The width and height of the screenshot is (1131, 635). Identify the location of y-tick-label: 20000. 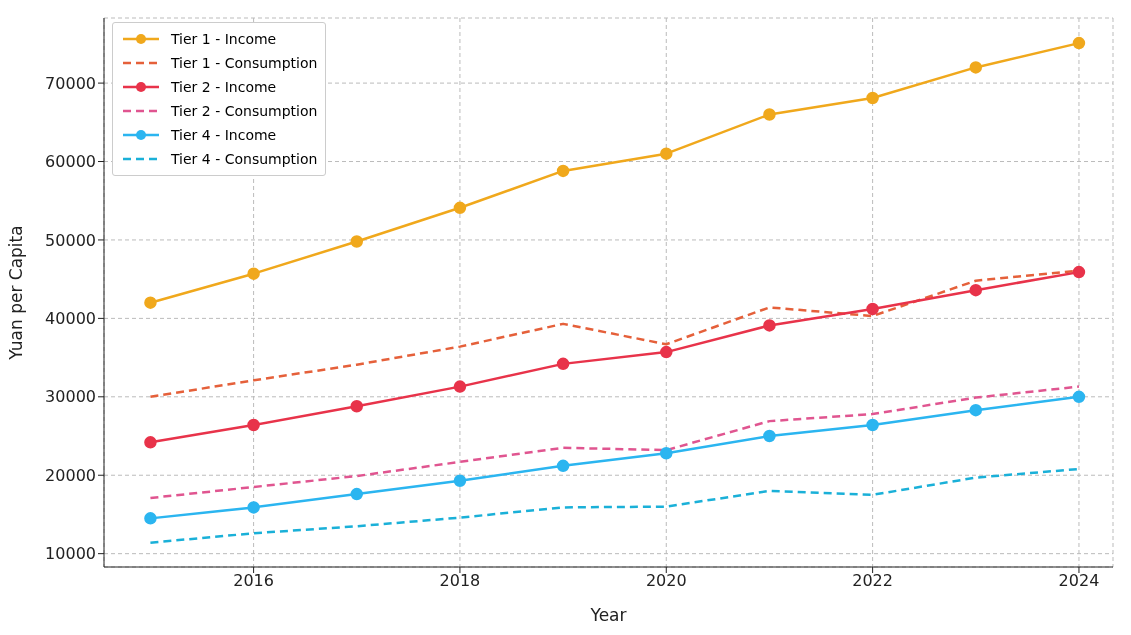
(70, 475).